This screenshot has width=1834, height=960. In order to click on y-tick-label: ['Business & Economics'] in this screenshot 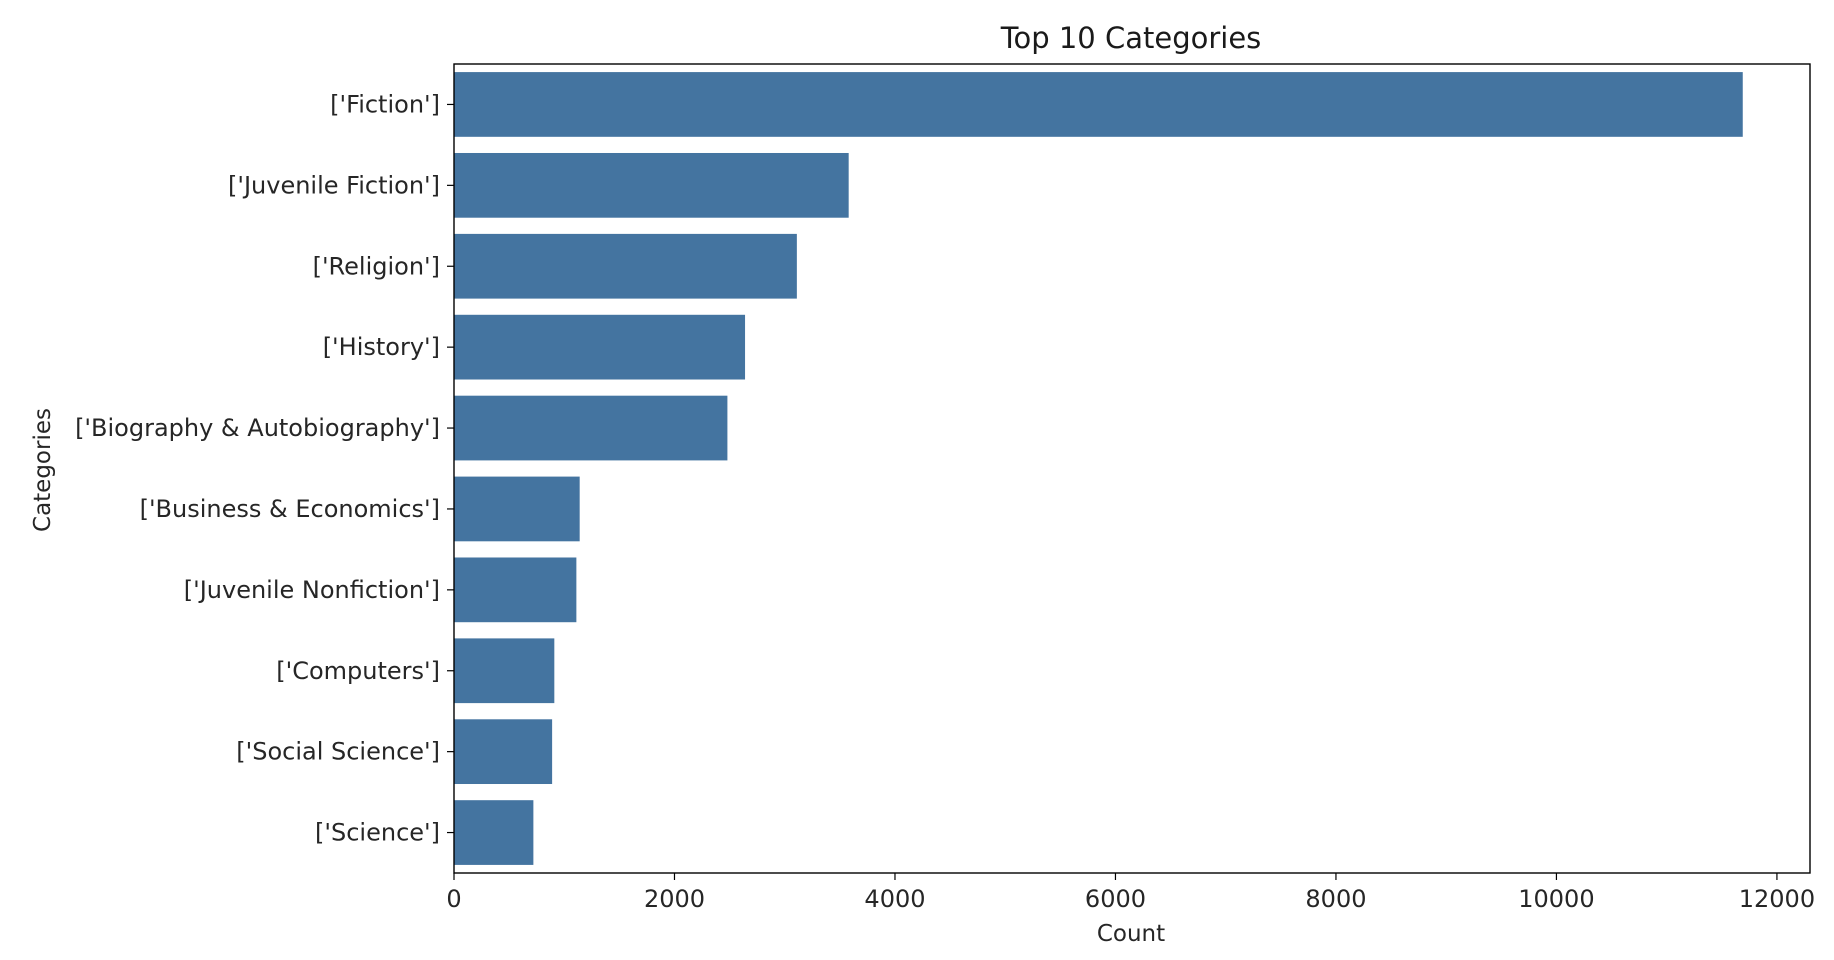, I will do `click(290, 509)`.